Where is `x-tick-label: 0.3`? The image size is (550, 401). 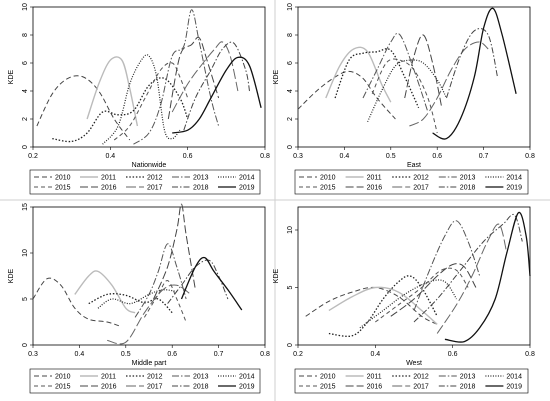
x-tick-label: 0.3 is located at coordinates (33, 354).